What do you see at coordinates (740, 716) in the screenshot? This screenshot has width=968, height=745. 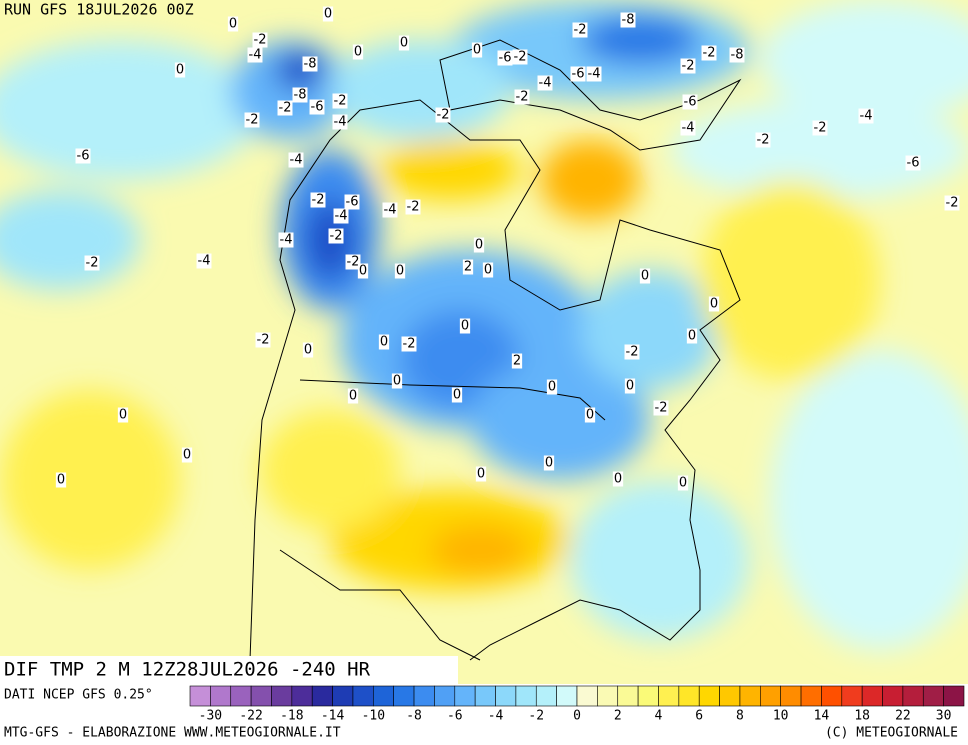 I see `colorbar-tick-label: 8` at bounding box center [740, 716].